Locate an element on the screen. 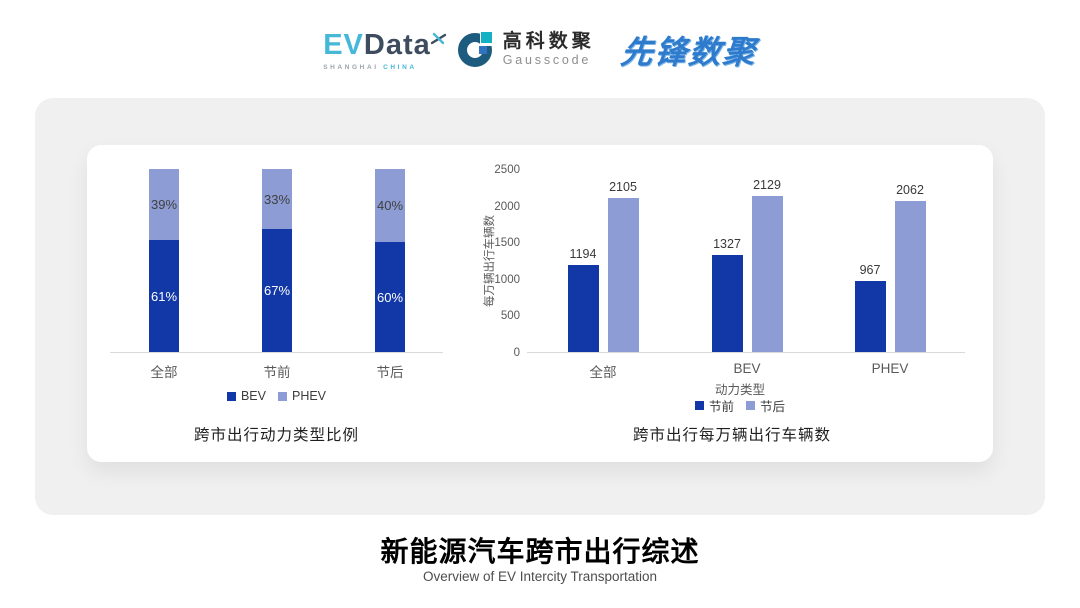 Image resolution: width=1080 pixels, height=608 pixels. grouped-x-ticks: 全部 BEV PHEV is located at coordinates (746, 370).